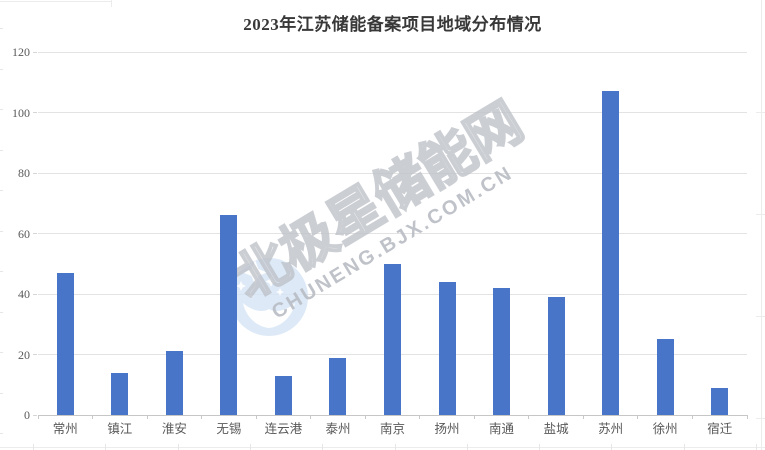  What do you see at coordinates (392, 24) in the screenshot?
I see `chart-title: 2023年江苏储能备案项目地域分布情况` at bounding box center [392, 24].